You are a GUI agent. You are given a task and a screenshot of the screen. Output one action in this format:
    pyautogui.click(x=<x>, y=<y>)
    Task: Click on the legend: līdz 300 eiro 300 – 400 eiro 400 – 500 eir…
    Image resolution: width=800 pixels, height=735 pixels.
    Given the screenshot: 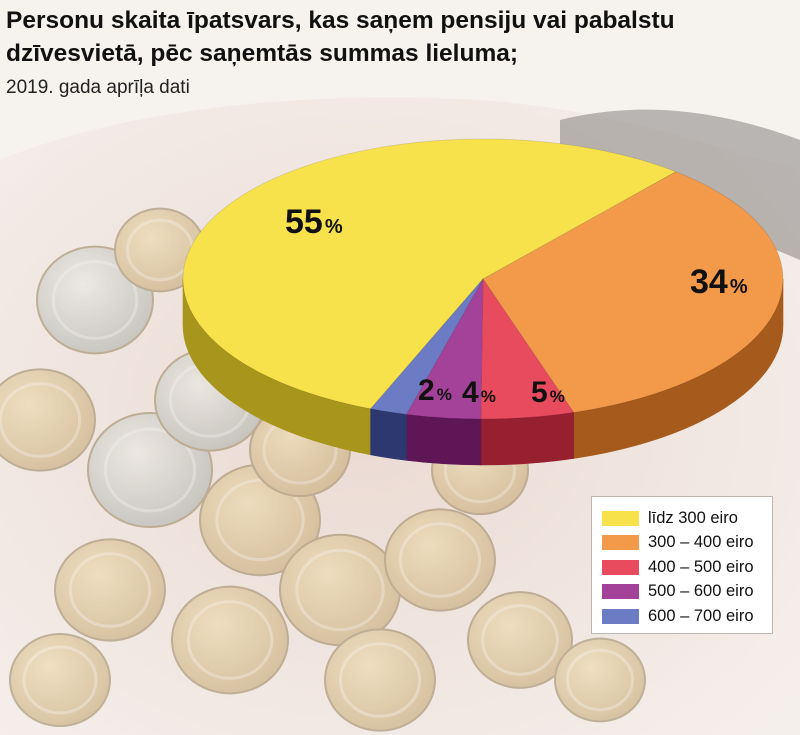 What is the action you would take?
    pyautogui.click(x=682, y=565)
    